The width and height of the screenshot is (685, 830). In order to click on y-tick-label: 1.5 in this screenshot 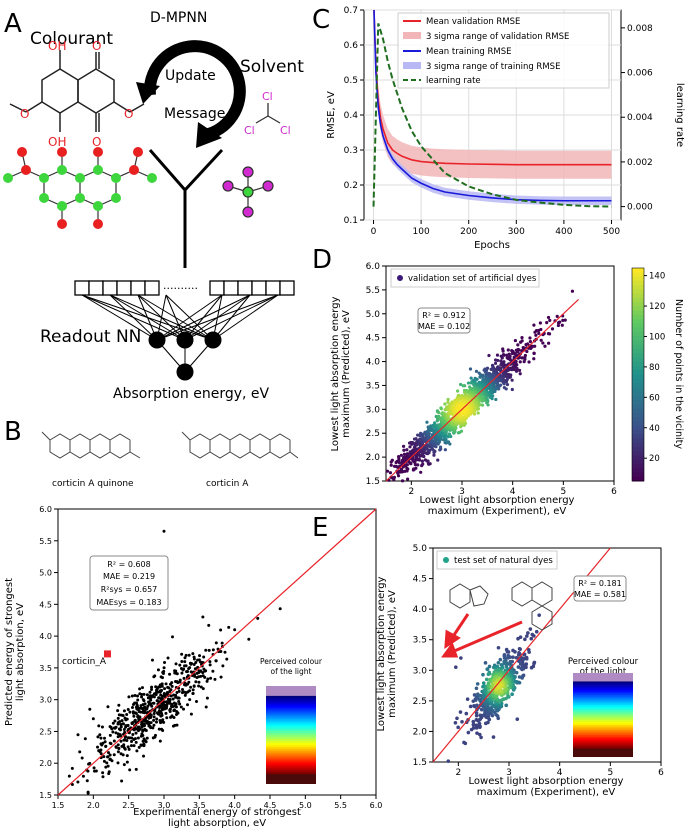, I will do `click(373, 482)`.